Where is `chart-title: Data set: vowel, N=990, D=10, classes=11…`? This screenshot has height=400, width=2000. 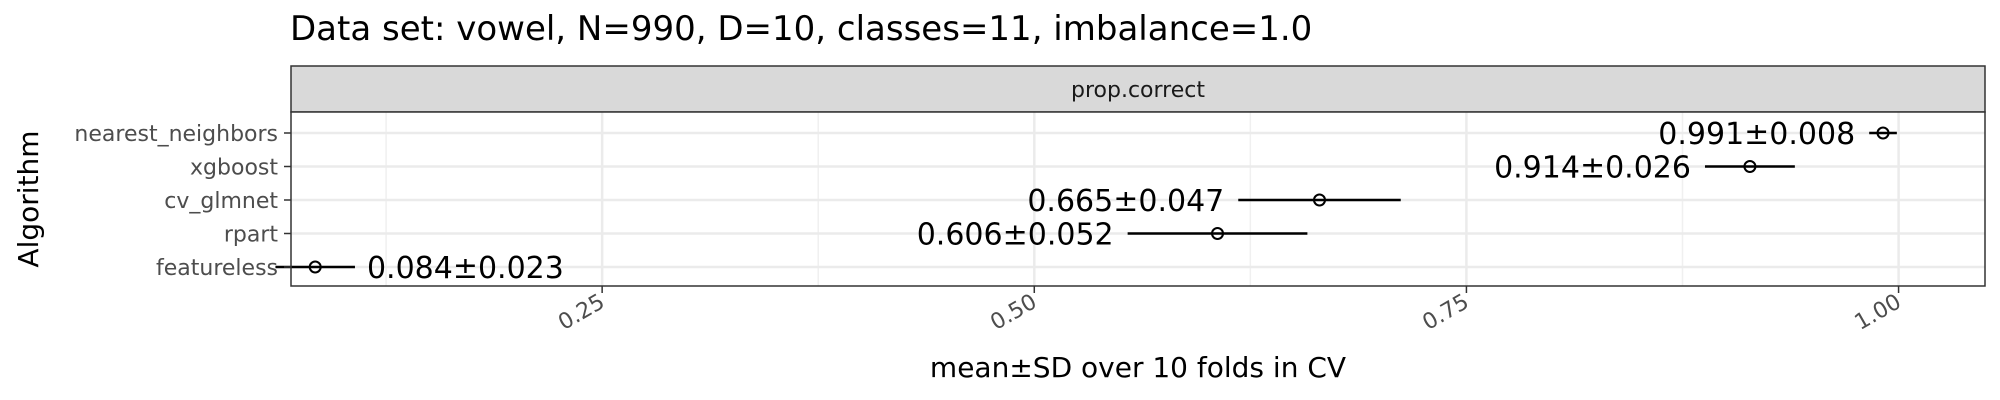
chart-title: Data set: vowel, N=990, D=10, classes=11… is located at coordinates (801, 29).